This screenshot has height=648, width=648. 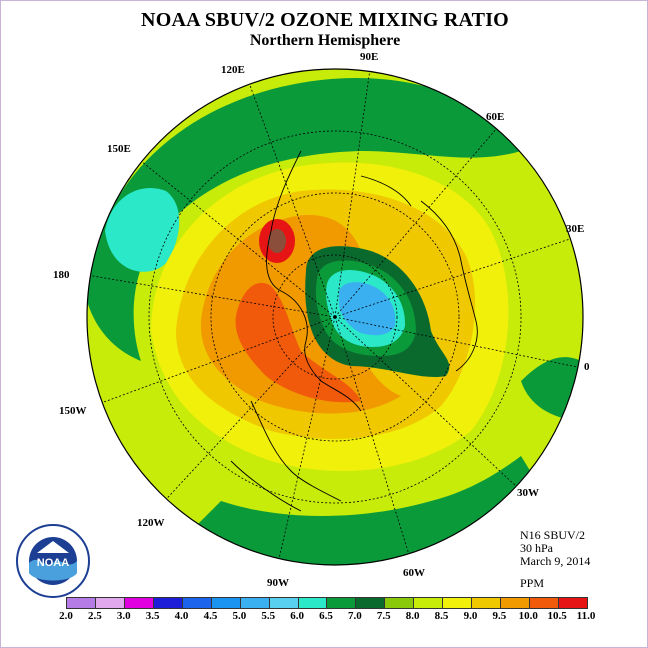 I want to click on legend-tick-label: 4.5, so click(x=210, y=616).